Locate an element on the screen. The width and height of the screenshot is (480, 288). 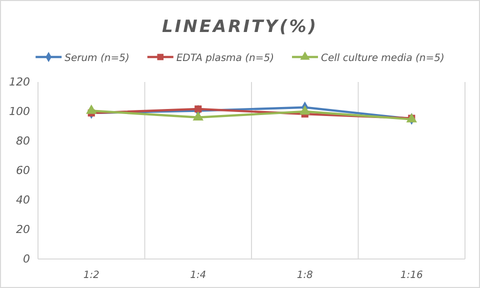
y-tick-label: 20 is located at coordinates (23, 229).